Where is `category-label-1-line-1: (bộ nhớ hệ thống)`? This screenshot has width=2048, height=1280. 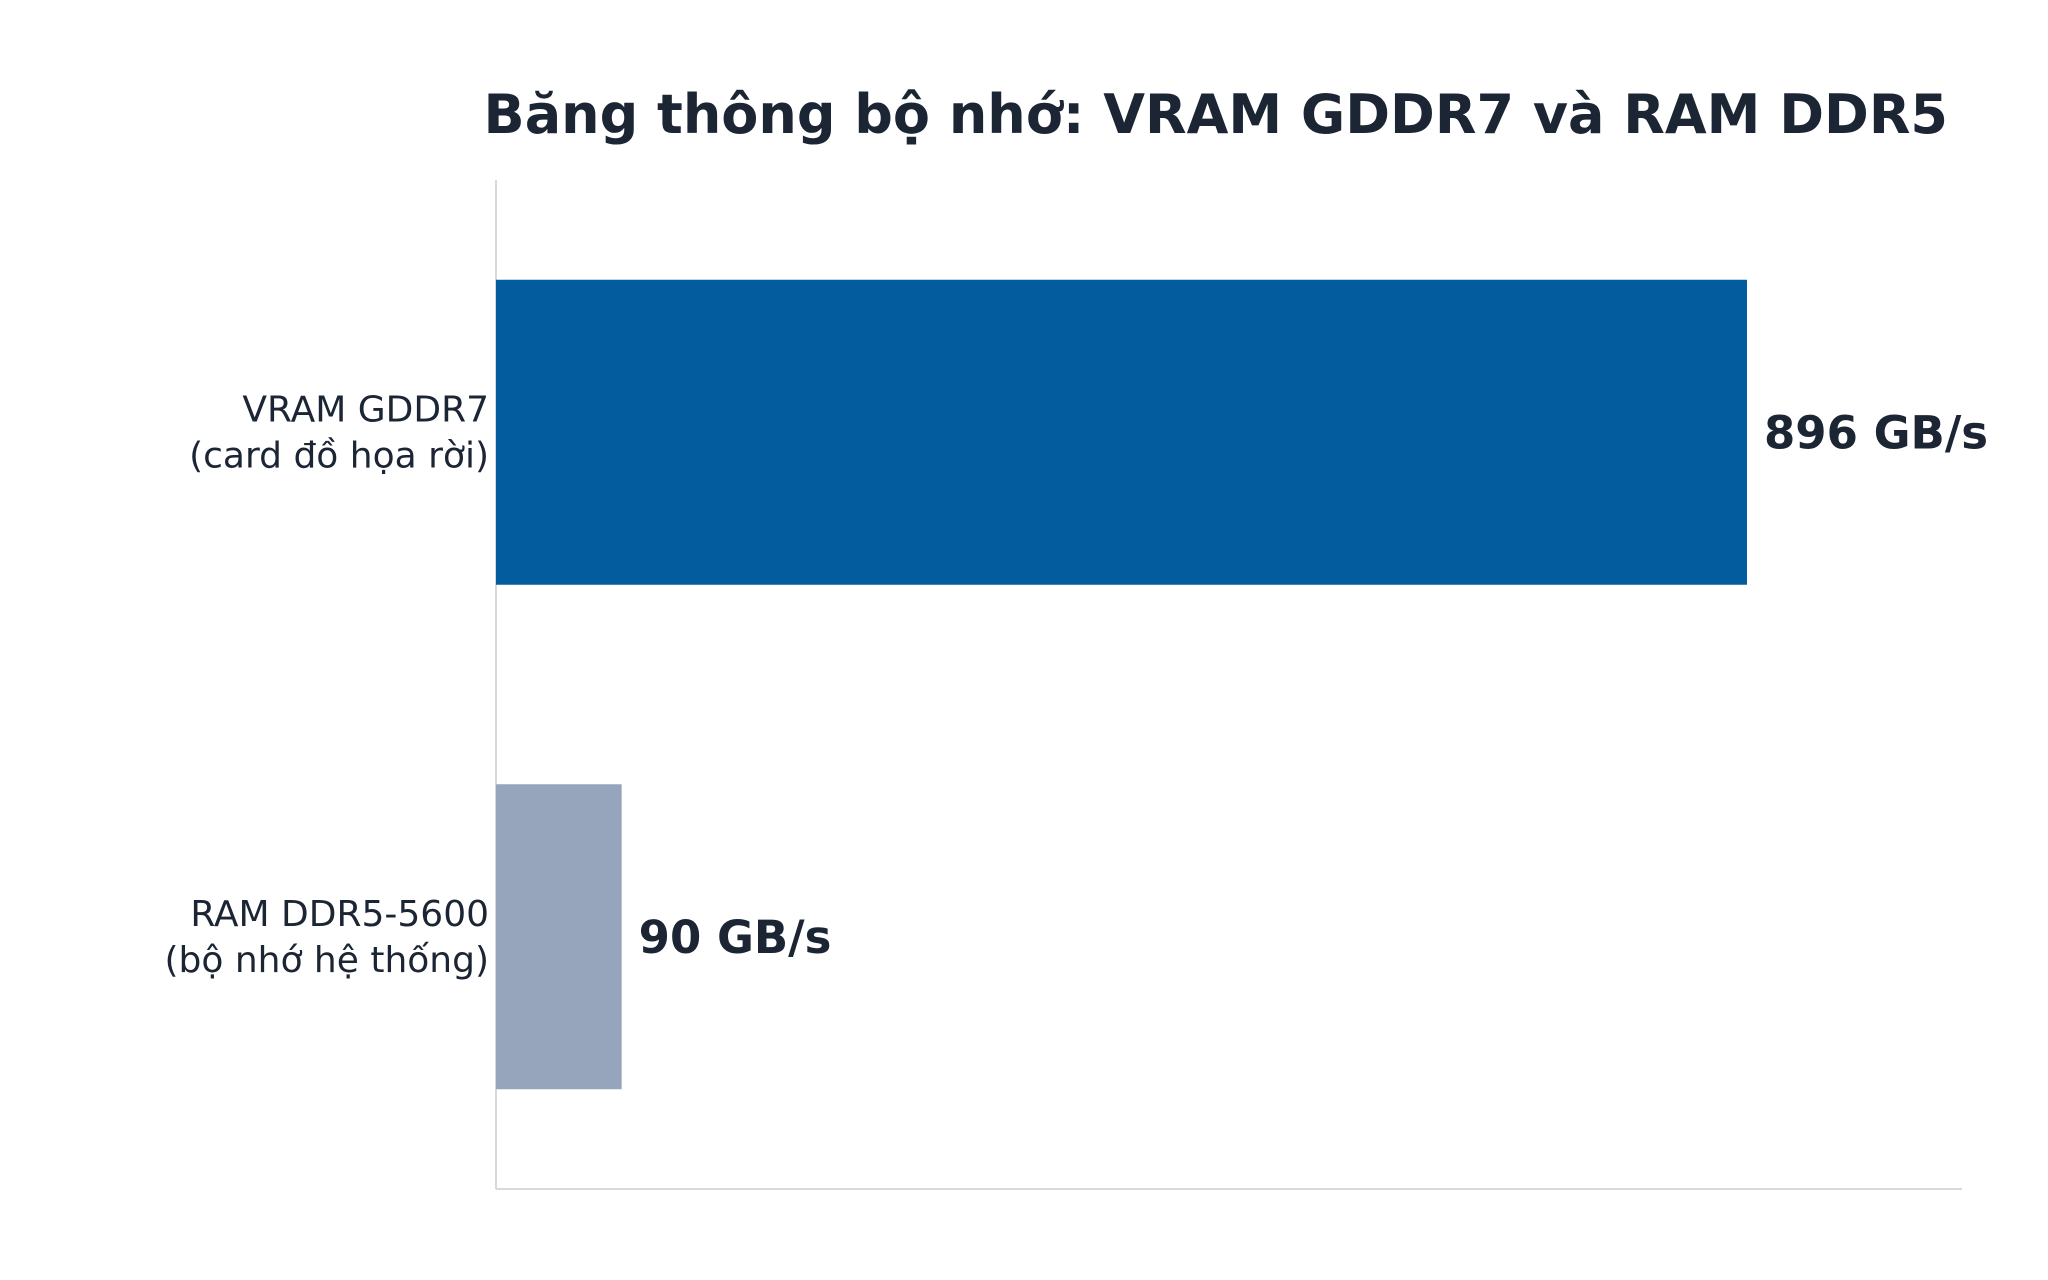 category-label-1-line-1: (bộ nhớ hệ thống) is located at coordinates (326, 960).